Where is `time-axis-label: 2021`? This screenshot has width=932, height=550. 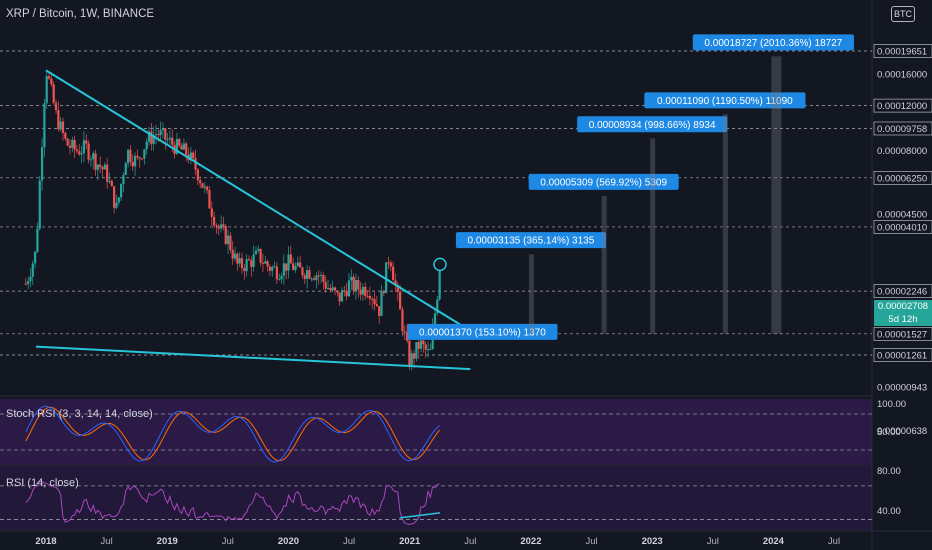 time-axis-label: 2021 is located at coordinates (410, 541).